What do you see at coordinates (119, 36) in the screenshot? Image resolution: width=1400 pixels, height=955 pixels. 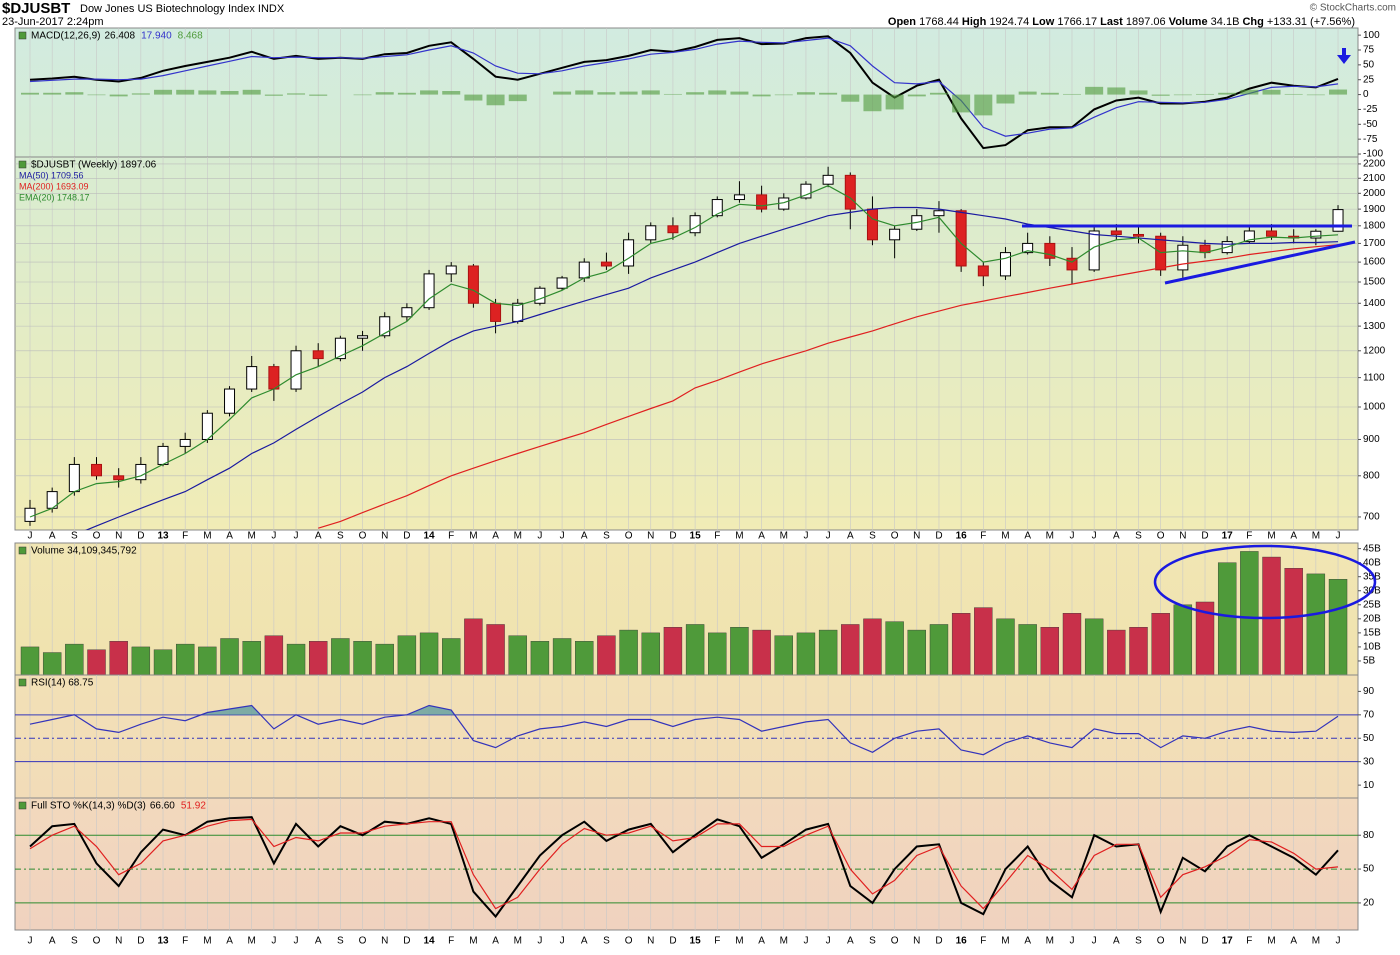 I see `legend-entry: 26.408` at bounding box center [119, 36].